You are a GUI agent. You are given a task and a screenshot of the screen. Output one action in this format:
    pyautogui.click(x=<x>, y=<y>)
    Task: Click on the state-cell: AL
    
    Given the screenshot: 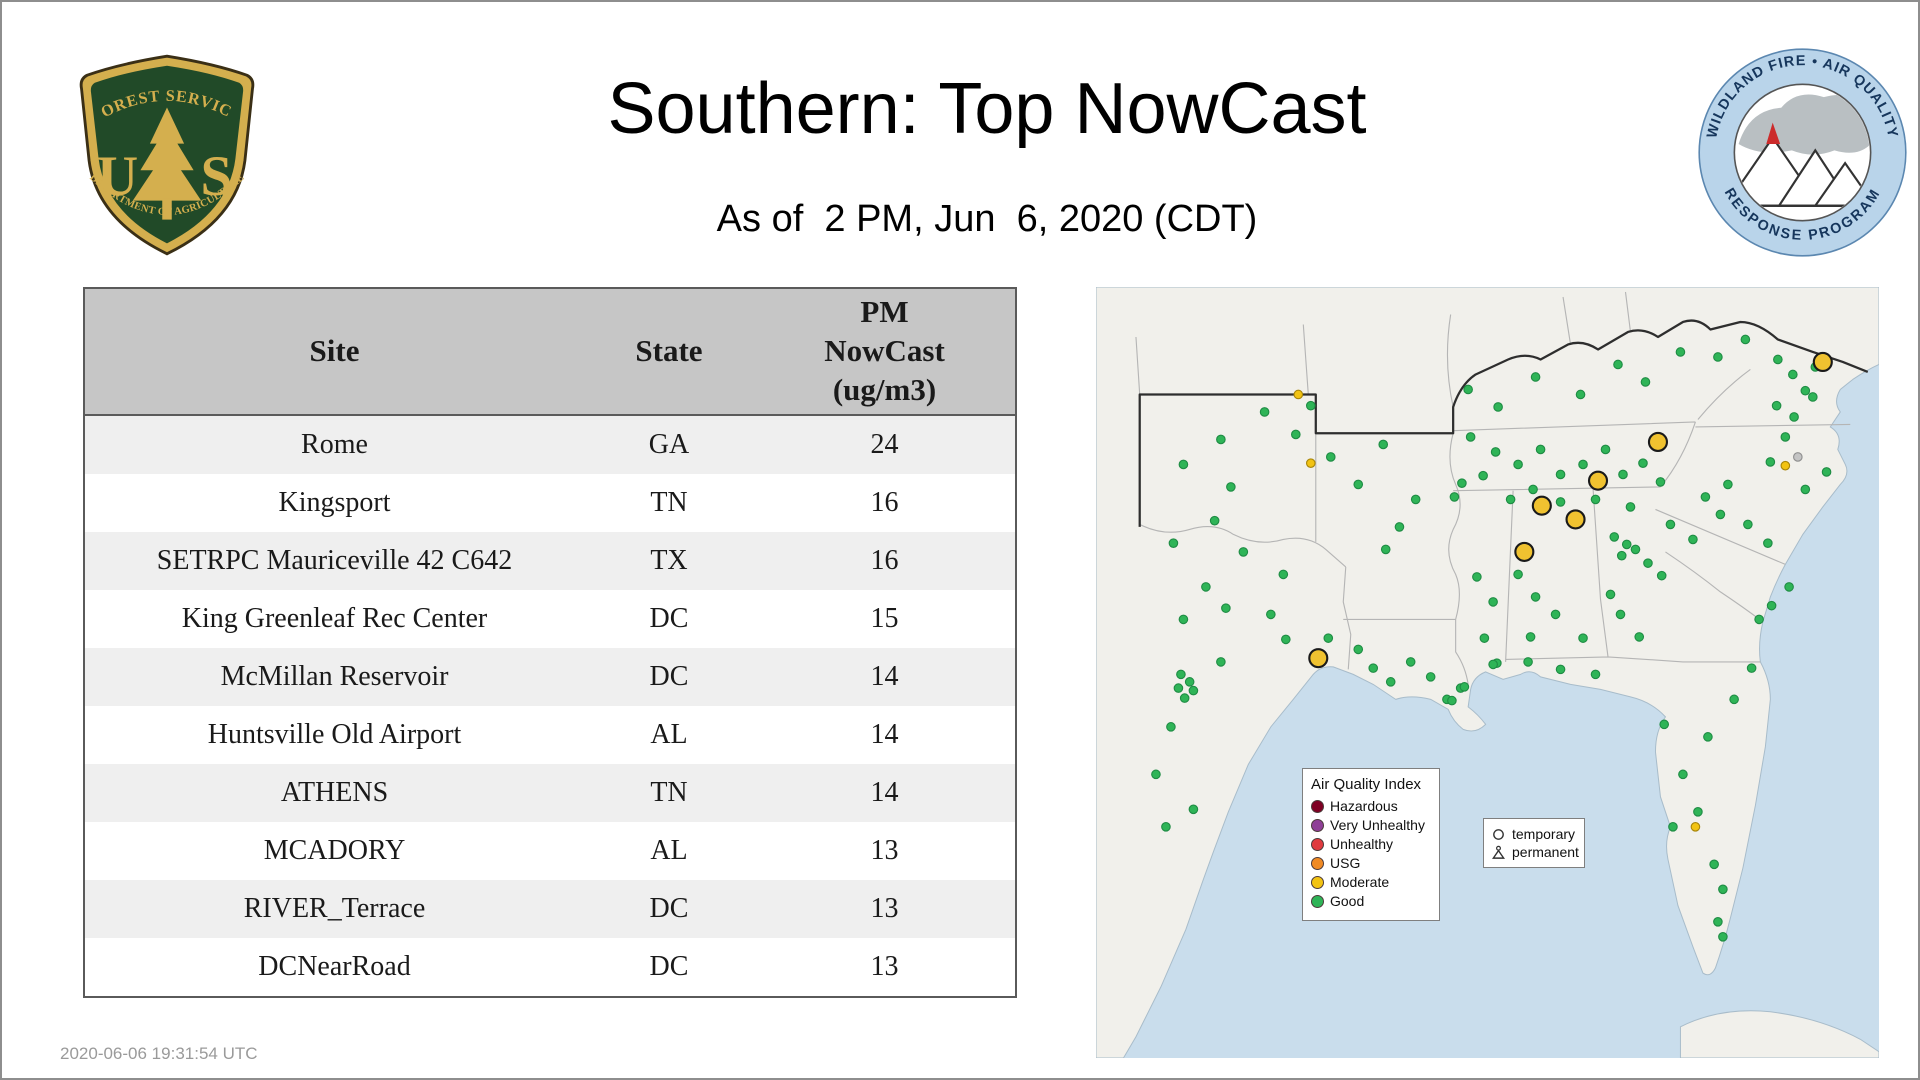 What is the action you would take?
    pyautogui.click(x=669, y=734)
    